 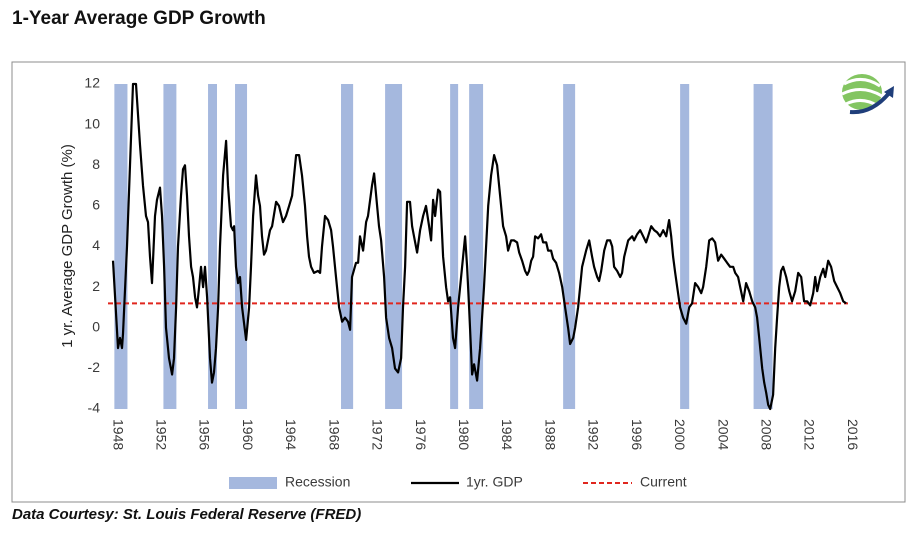 What do you see at coordinates (162, 434) in the screenshot?
I see `x-tick-label: 1952` at bounding box center [162, 434].